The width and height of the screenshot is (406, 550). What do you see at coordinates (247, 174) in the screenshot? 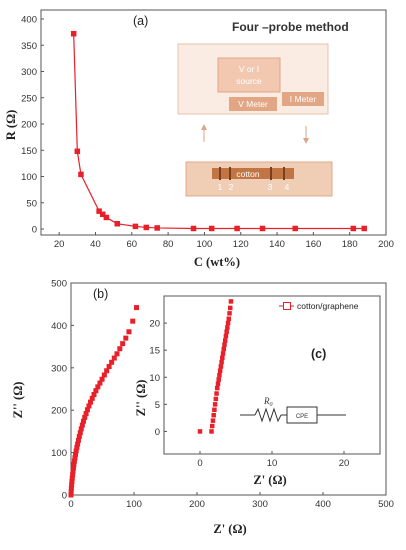
I see `cotton-label: cotton` at bounding box center [247, 174].